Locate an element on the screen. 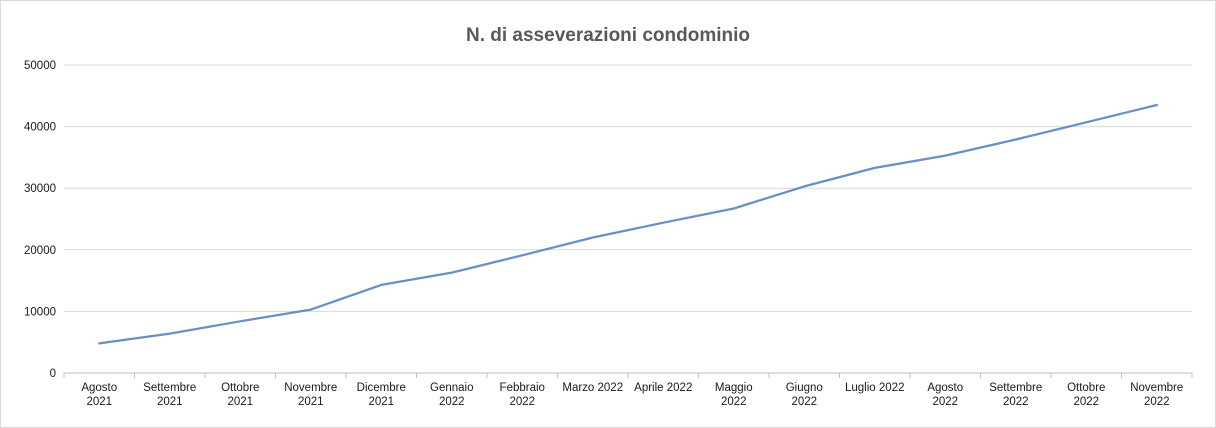 The image size is (1216, 428). x-tick-label: Giugno 2022 is located at coordinates (804, 395).